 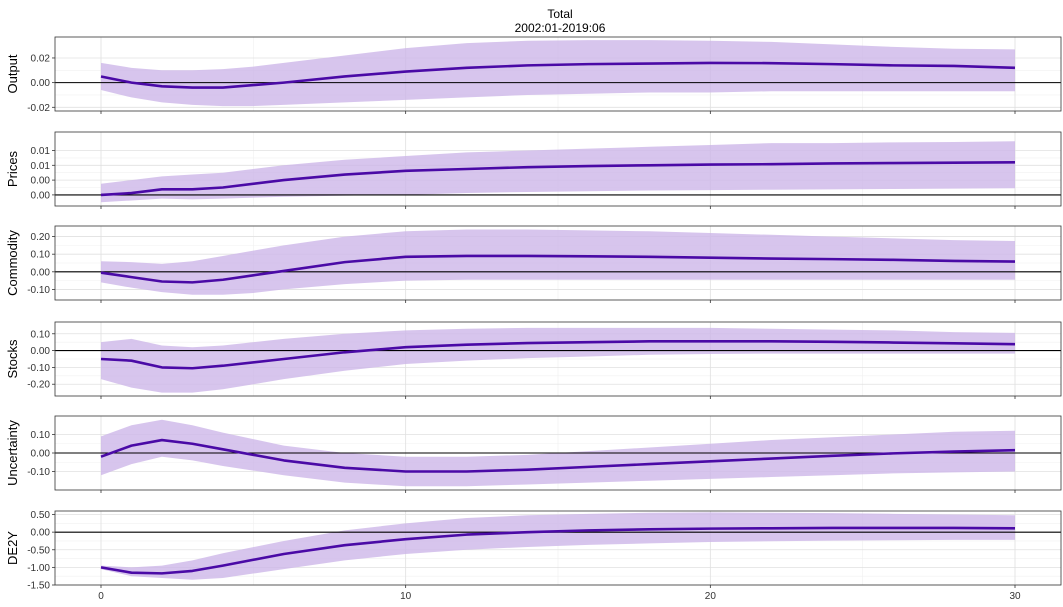 What do you see at coordinates (1015, 596) in the screenshot?
I see `x-tick-label: 30` at bounding box center [1015, 596].